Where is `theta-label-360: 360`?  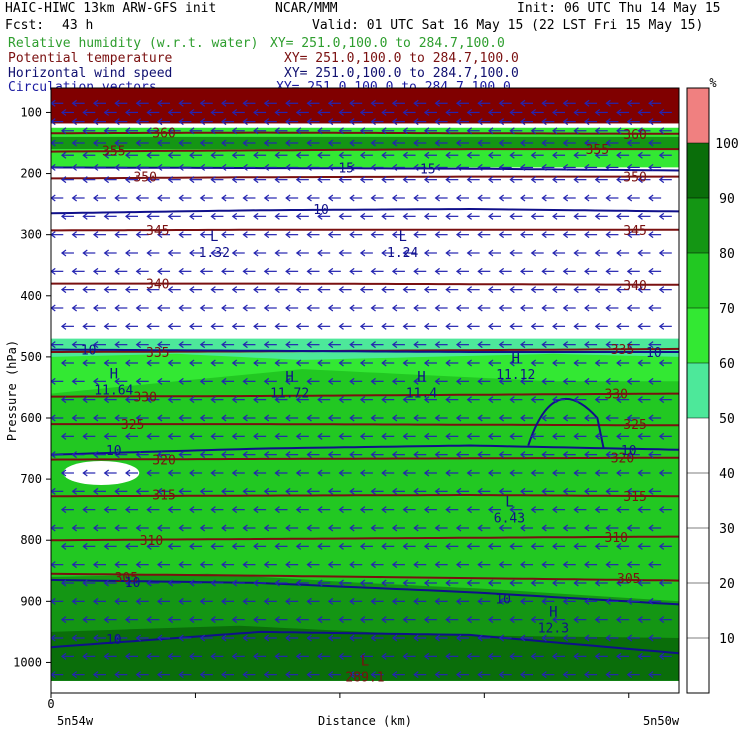
theta-label-360: 360 is located at coordinates (163, 134).